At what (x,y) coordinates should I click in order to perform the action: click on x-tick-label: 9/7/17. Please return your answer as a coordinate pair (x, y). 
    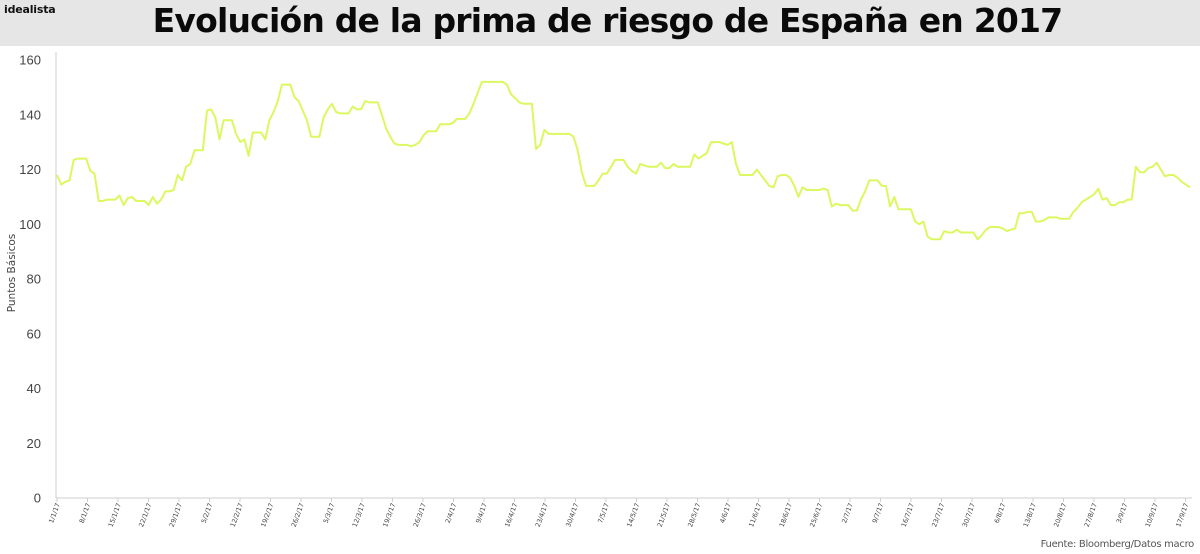
    Looking at the image, I should click on (878, 513).